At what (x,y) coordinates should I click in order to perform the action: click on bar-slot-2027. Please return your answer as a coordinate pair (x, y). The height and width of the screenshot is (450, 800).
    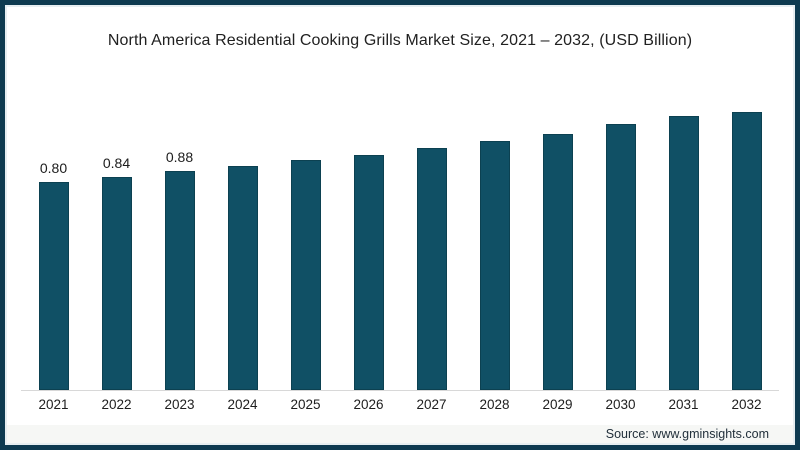
    Looking at the image, I should click on (431, 240).